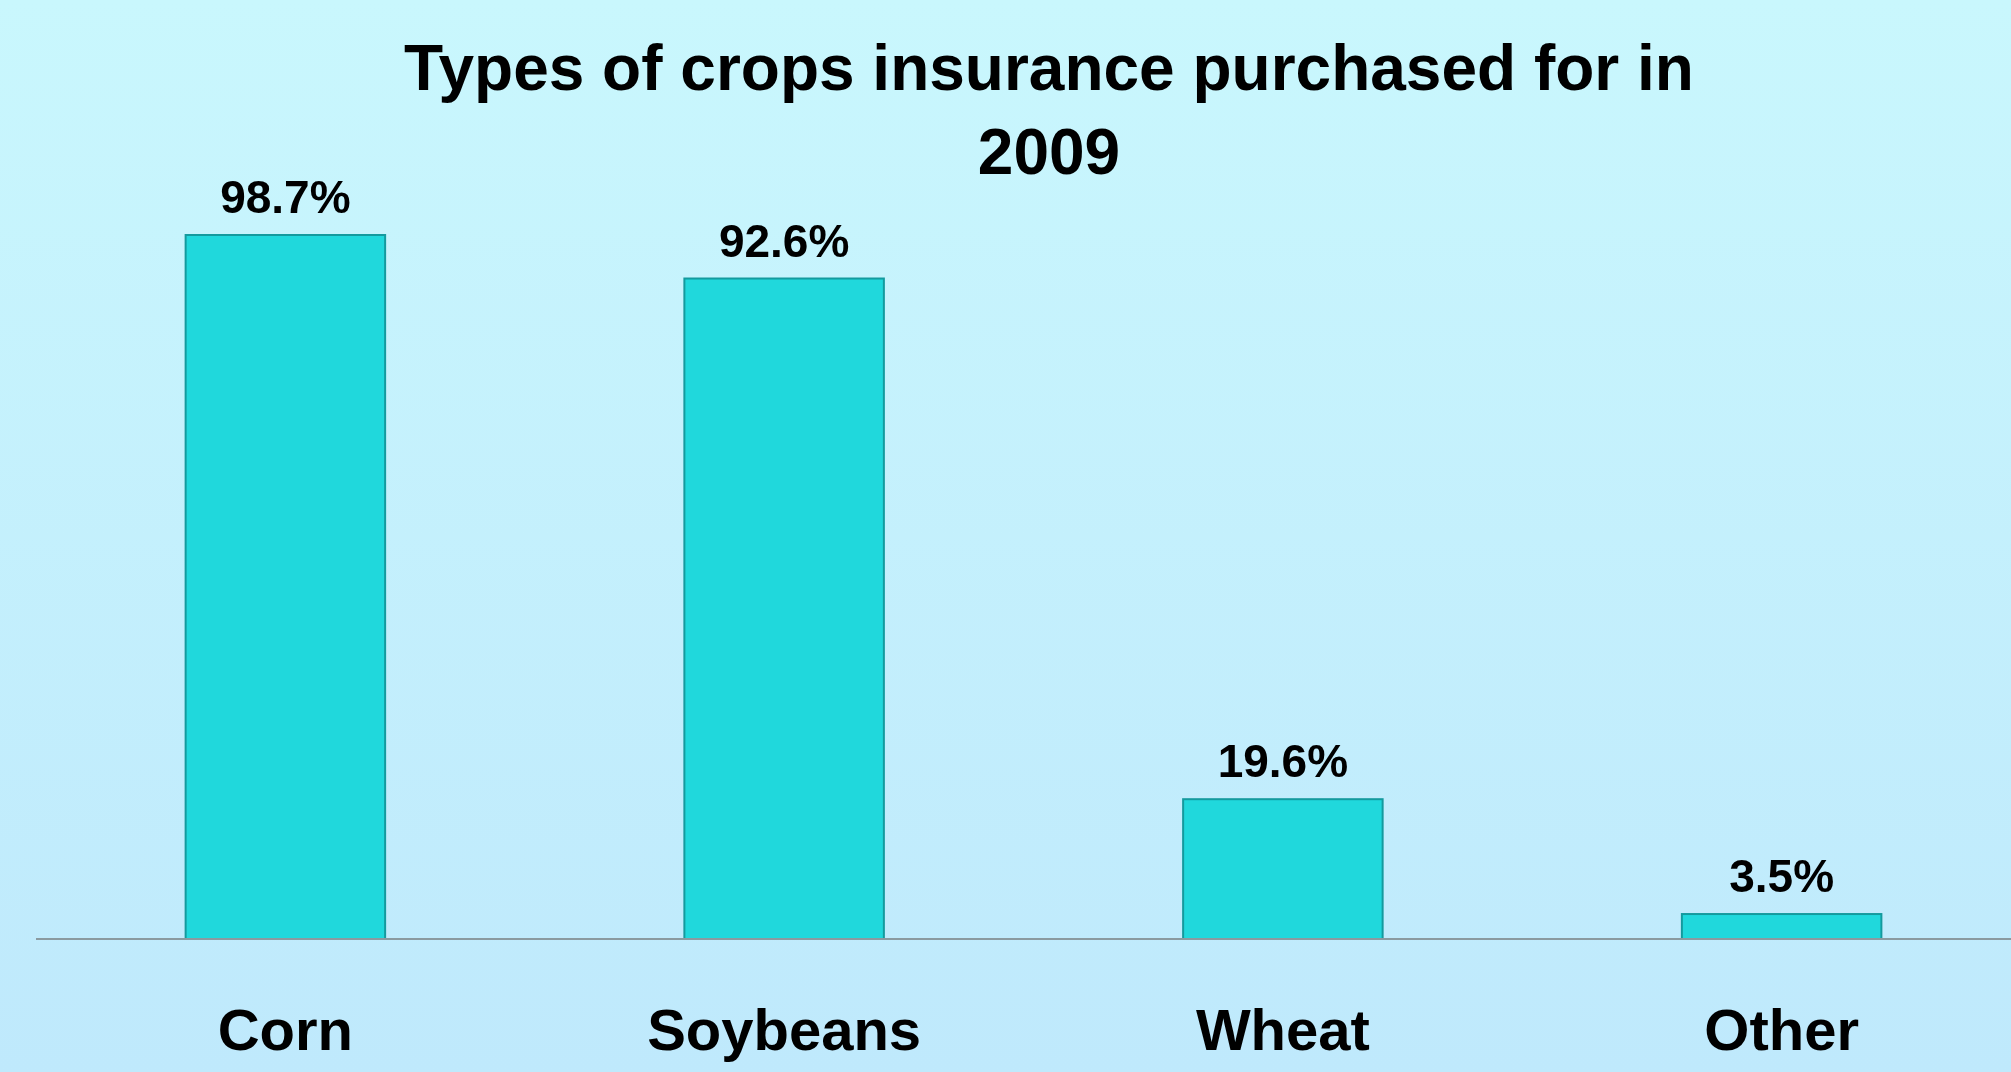 This screenshot has height=1072, width=2011. What do you see at coordinates (1282, 1029) in the screenshot?
I see `x-tick-label: Wheat` at bounding box center [1282, 1029].